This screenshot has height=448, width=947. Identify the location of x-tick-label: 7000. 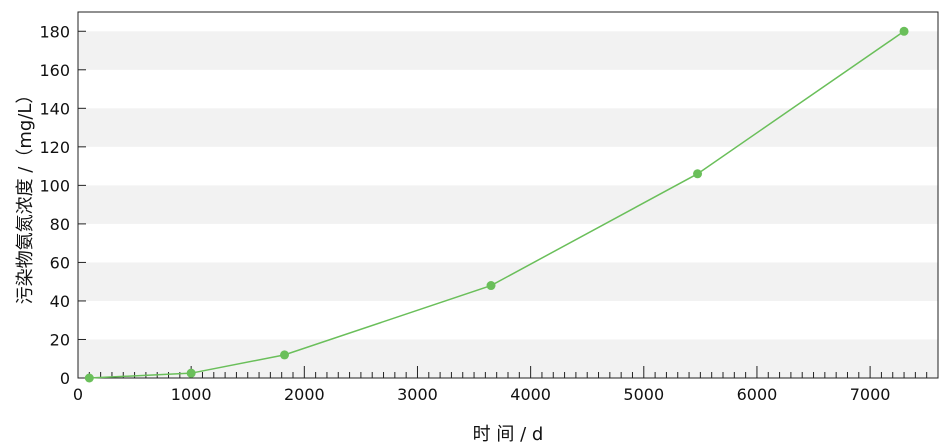
(870, 394).